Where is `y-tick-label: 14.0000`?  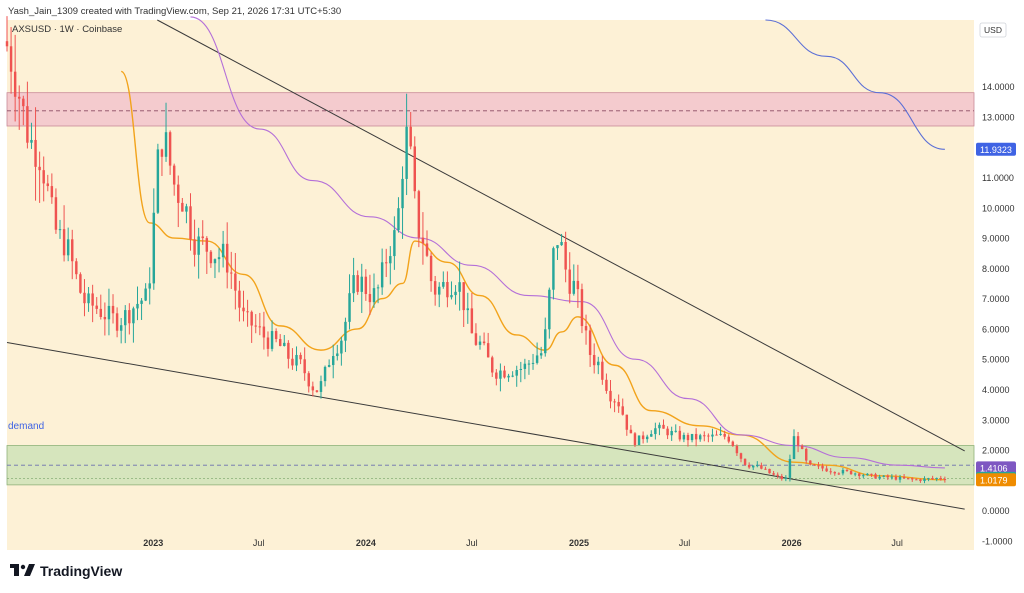
y-tick-label: 14.0000 is located at coordinates (998, 87).